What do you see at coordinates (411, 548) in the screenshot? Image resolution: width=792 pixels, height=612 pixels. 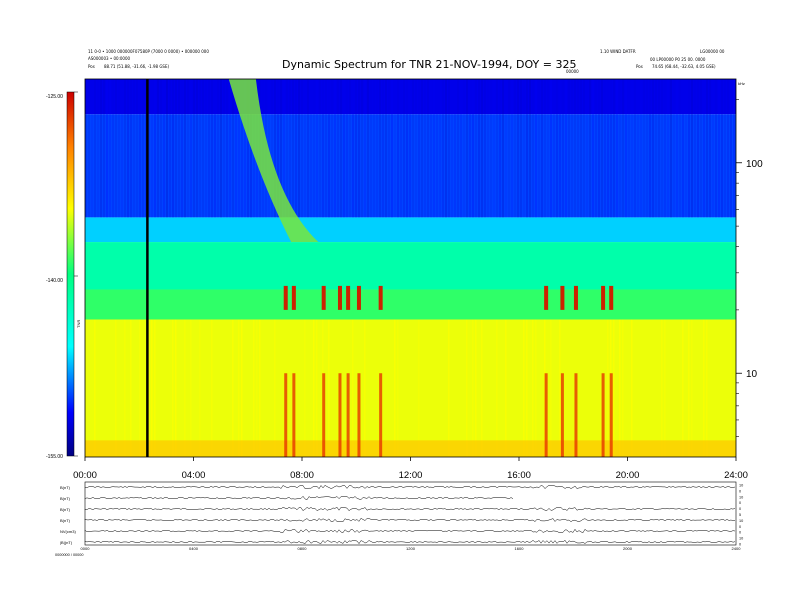 I see `bottom-x-tick-label: 1200` at bounding box center [411, 548].